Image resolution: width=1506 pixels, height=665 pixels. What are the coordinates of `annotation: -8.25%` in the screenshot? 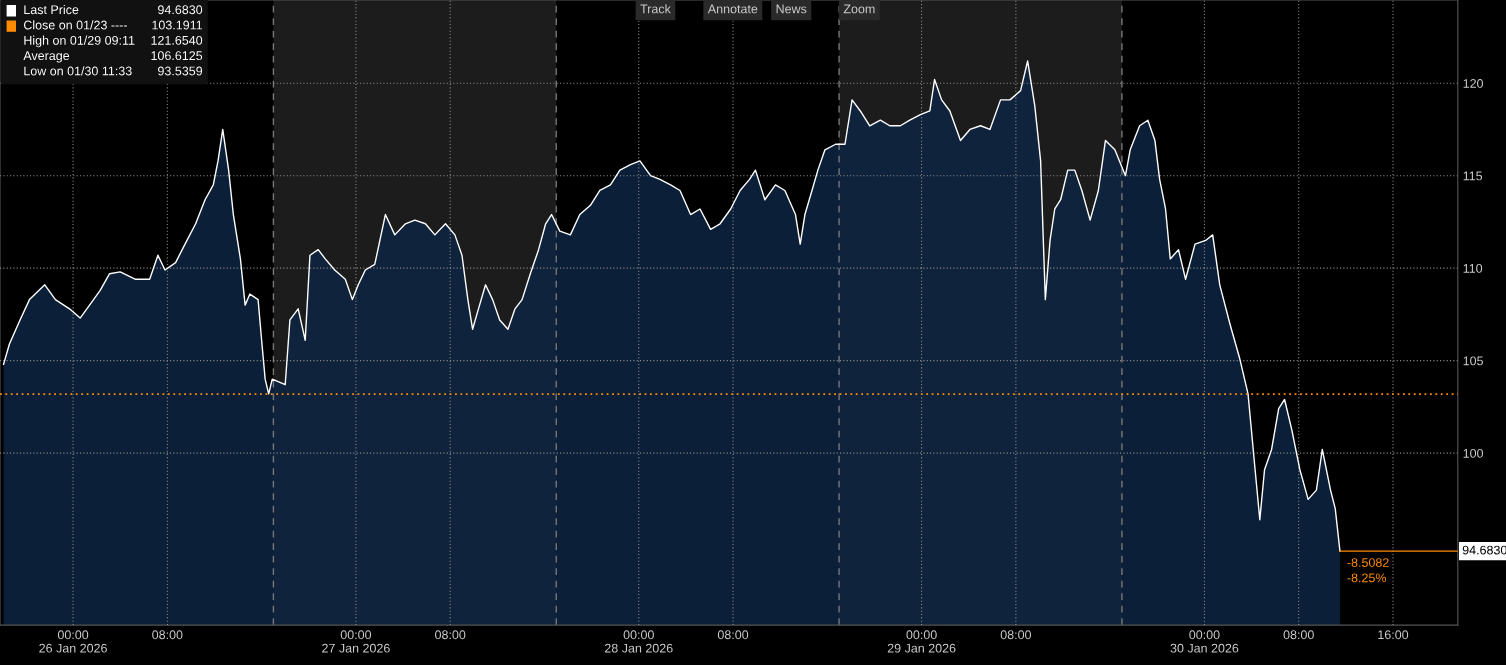 It's located at (1367, 578).